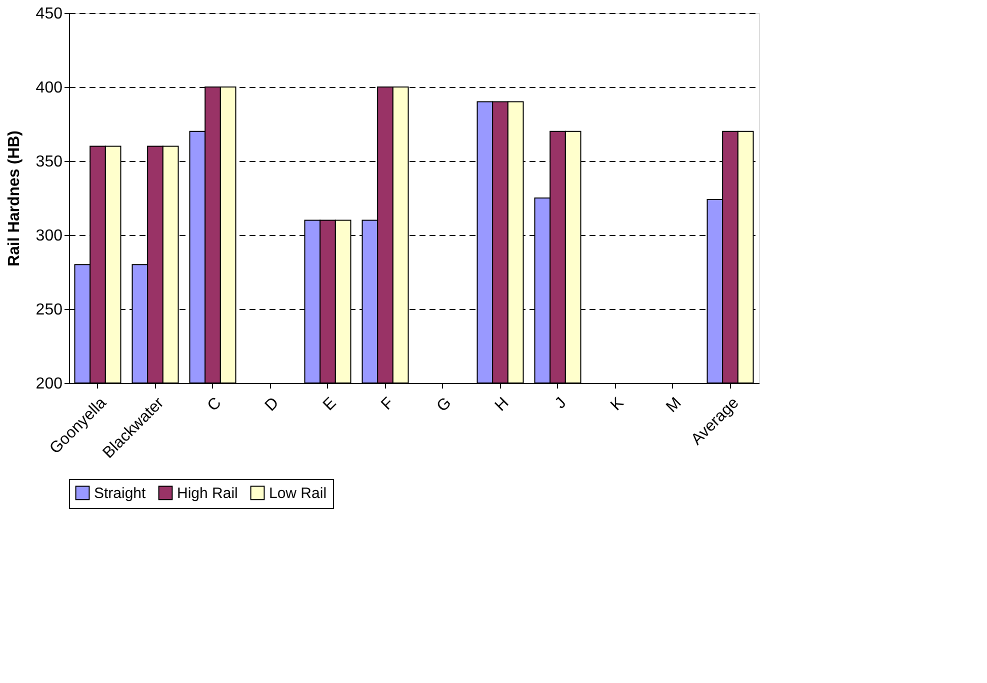  Describe the element at coordinates (49, 310) in the screenshot. I see `y-tick-label: 250` at that location.